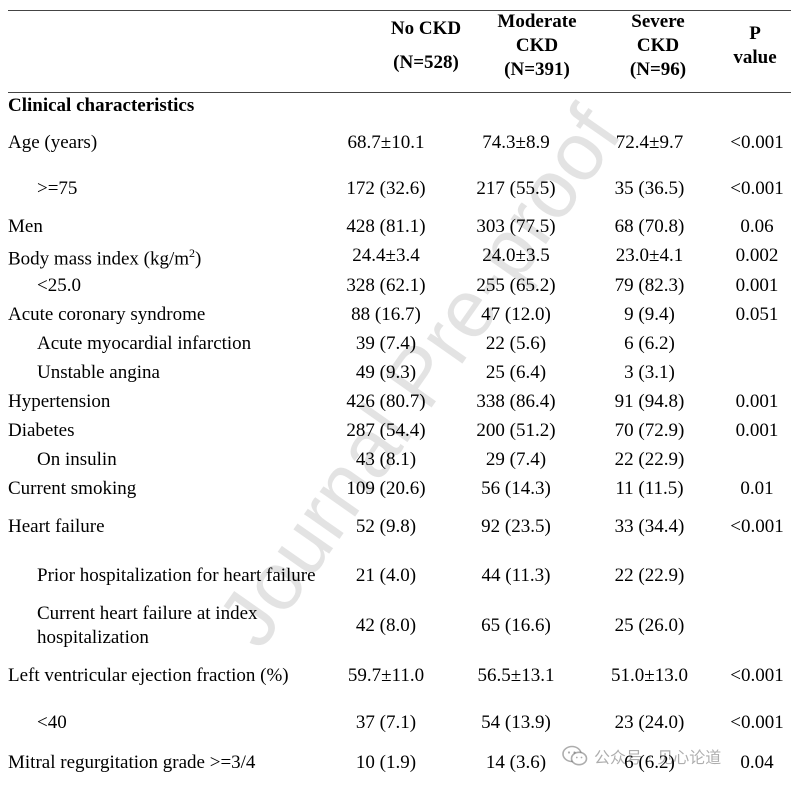  What do you see at coordinates (757, 256) in the screenshot?
I see `cell-p-value: 0.002` at bounding box center [757, 256].